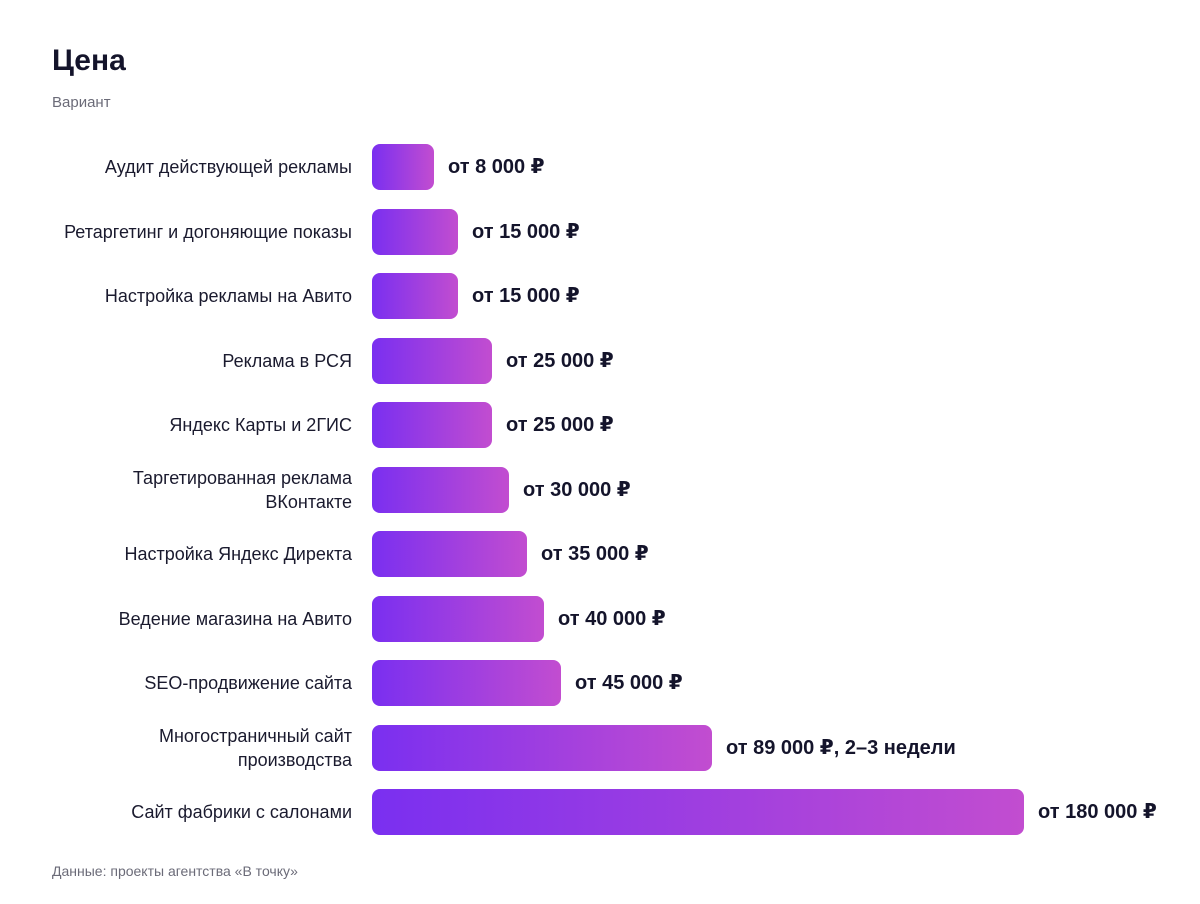  I want to click on page-subtitle: Вариант, so click(81, 102).